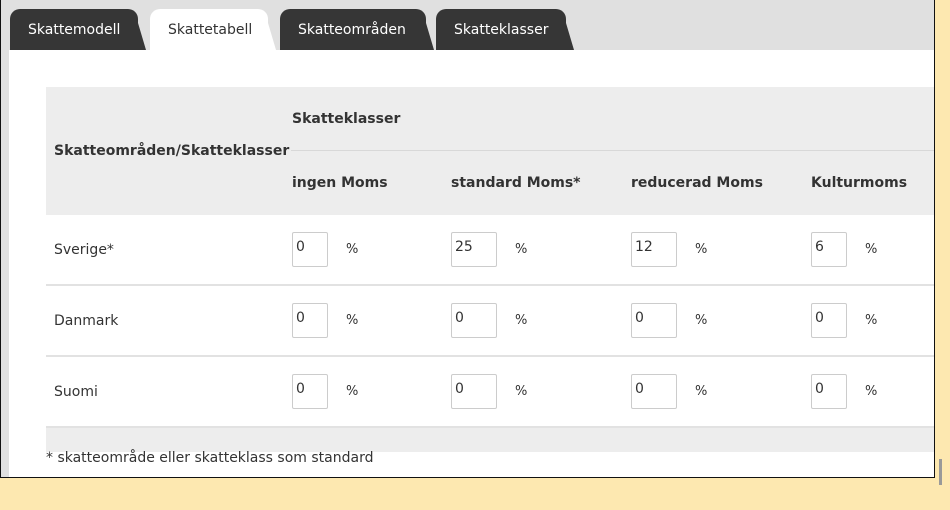 The image size is (950, 510). What do you see at coordinates (78, 29) in the screenshot?
I see `tab-skattemodell: Skattemodell` at bounding box center [78, 29].